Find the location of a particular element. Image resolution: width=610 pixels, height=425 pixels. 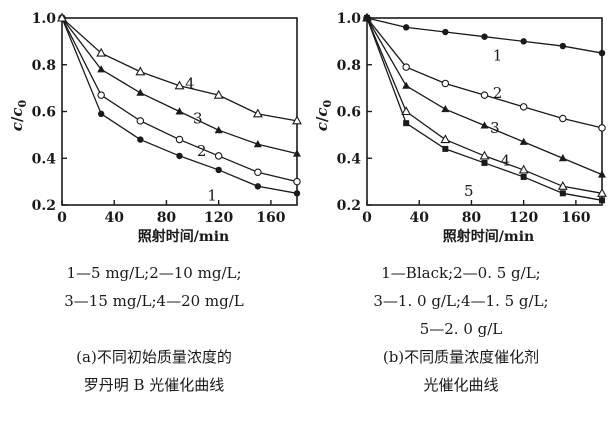

y-tick-label: 1.0 is located at coordinates (44, 19).